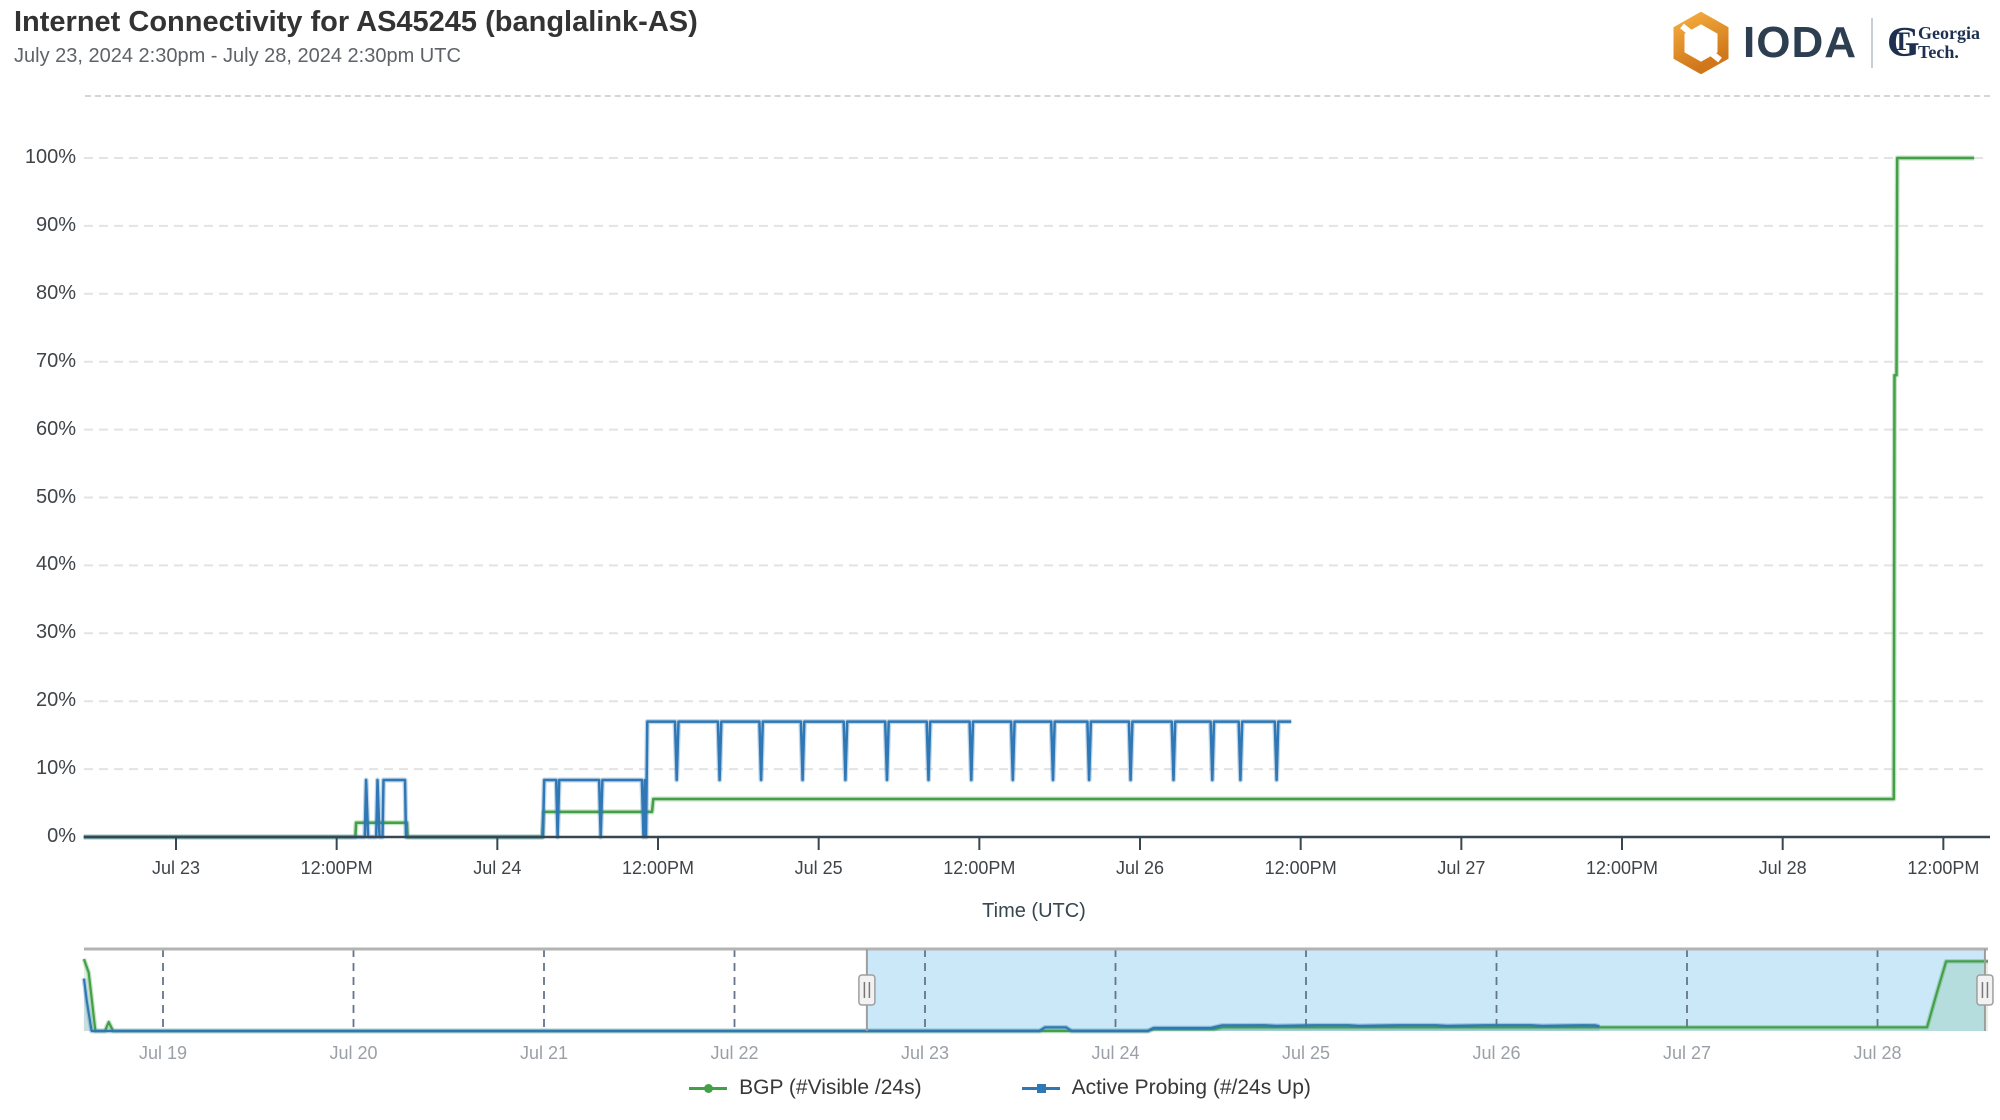  I want to click on legend-item-active-probing: Active Probing (#/24s Up), so click(1166, 1088).